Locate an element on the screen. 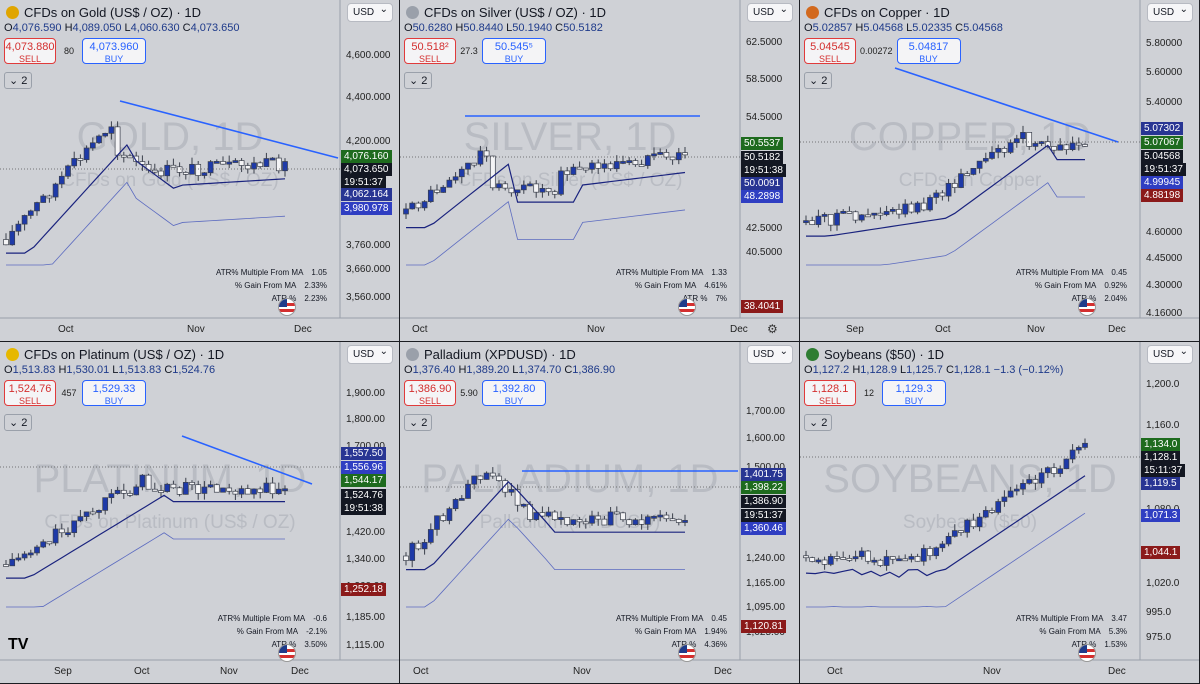 This screenshot has height=684, width=1200. price-label: 19:51:38 is located at coordinates (763, 170).